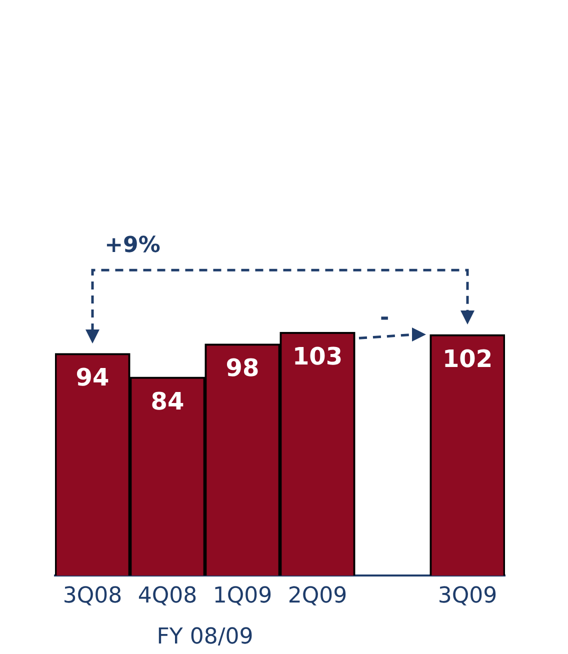  I want to click on data-label: 94, so click(93, 378).